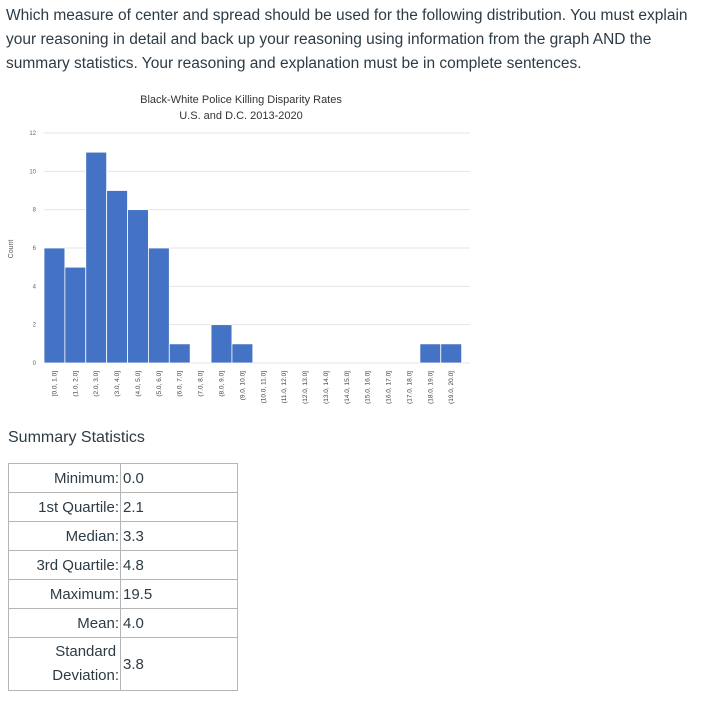 Image resolution: width=718 pixels, height=718 pixels. What do you see at coordinates (368, 387) in the screenshot?
I see `x-tick-label: (15.0, 16.0]` at bounding box center [368, 387].